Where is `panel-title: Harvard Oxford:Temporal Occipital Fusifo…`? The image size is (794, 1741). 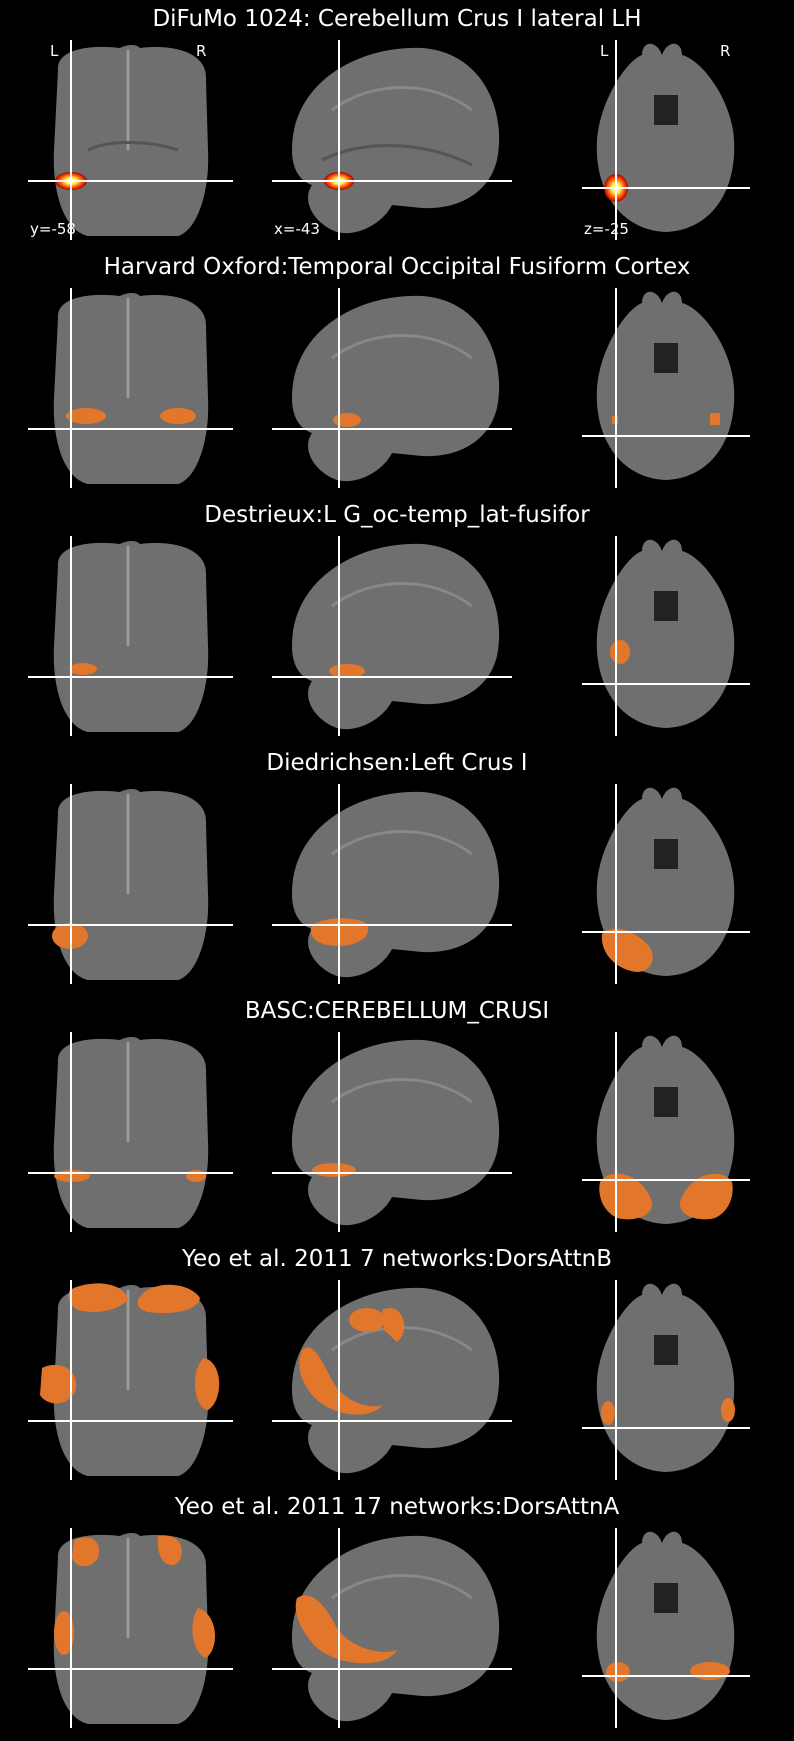
panel-title: Harvard Oxford:Temporal Occipital Fusifo… is located at coordinates (397, 267).